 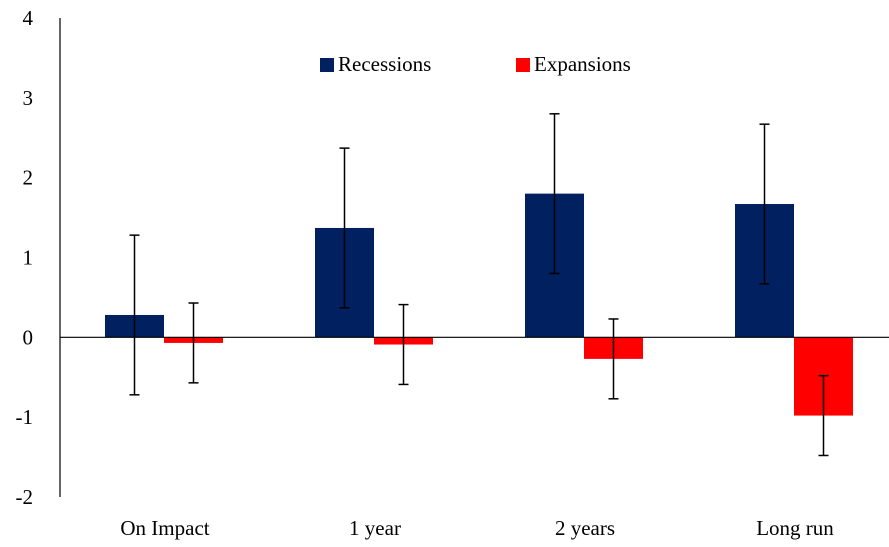 I want to click on y-tick-label-7: -2, so click(x=25, y=497).